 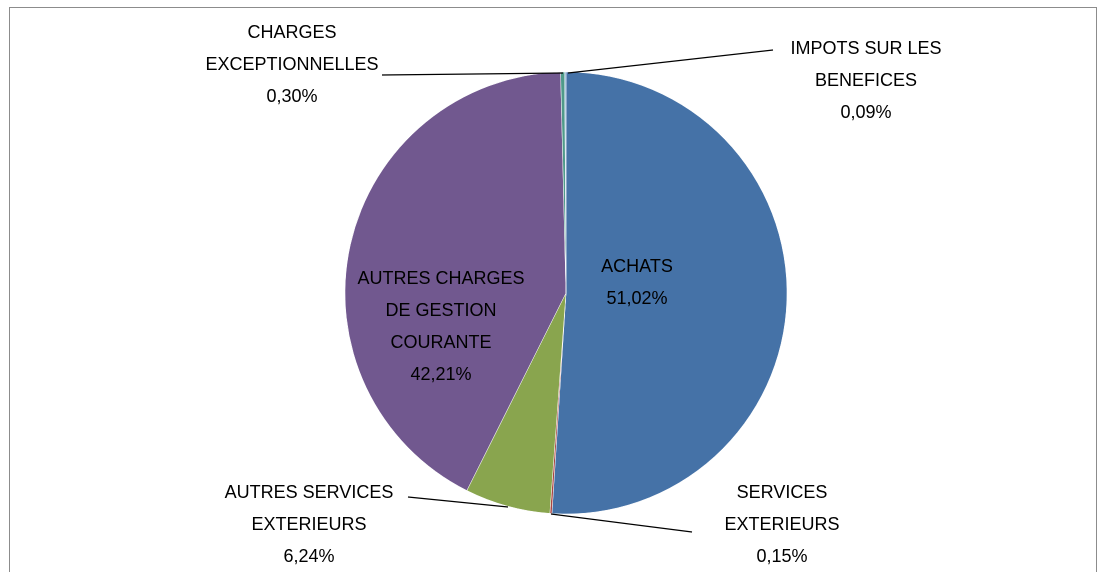 What do you see at coordinates (637, 266) in the screenshot?
I see `slice-name: ACHATS` at bounding box center [637, 266].